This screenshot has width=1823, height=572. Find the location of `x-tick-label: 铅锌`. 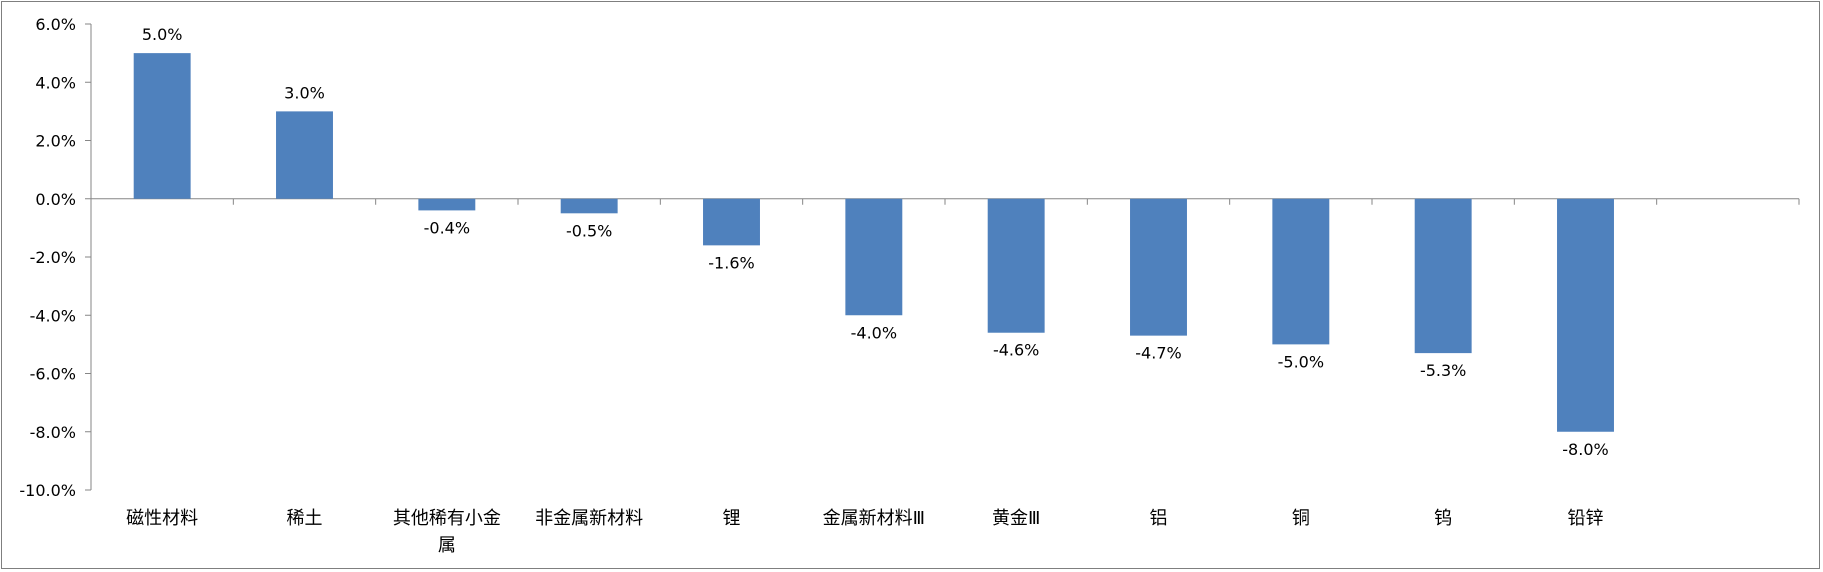

x-tick-label: 铅锌 is located at coordinates (1586, 518).